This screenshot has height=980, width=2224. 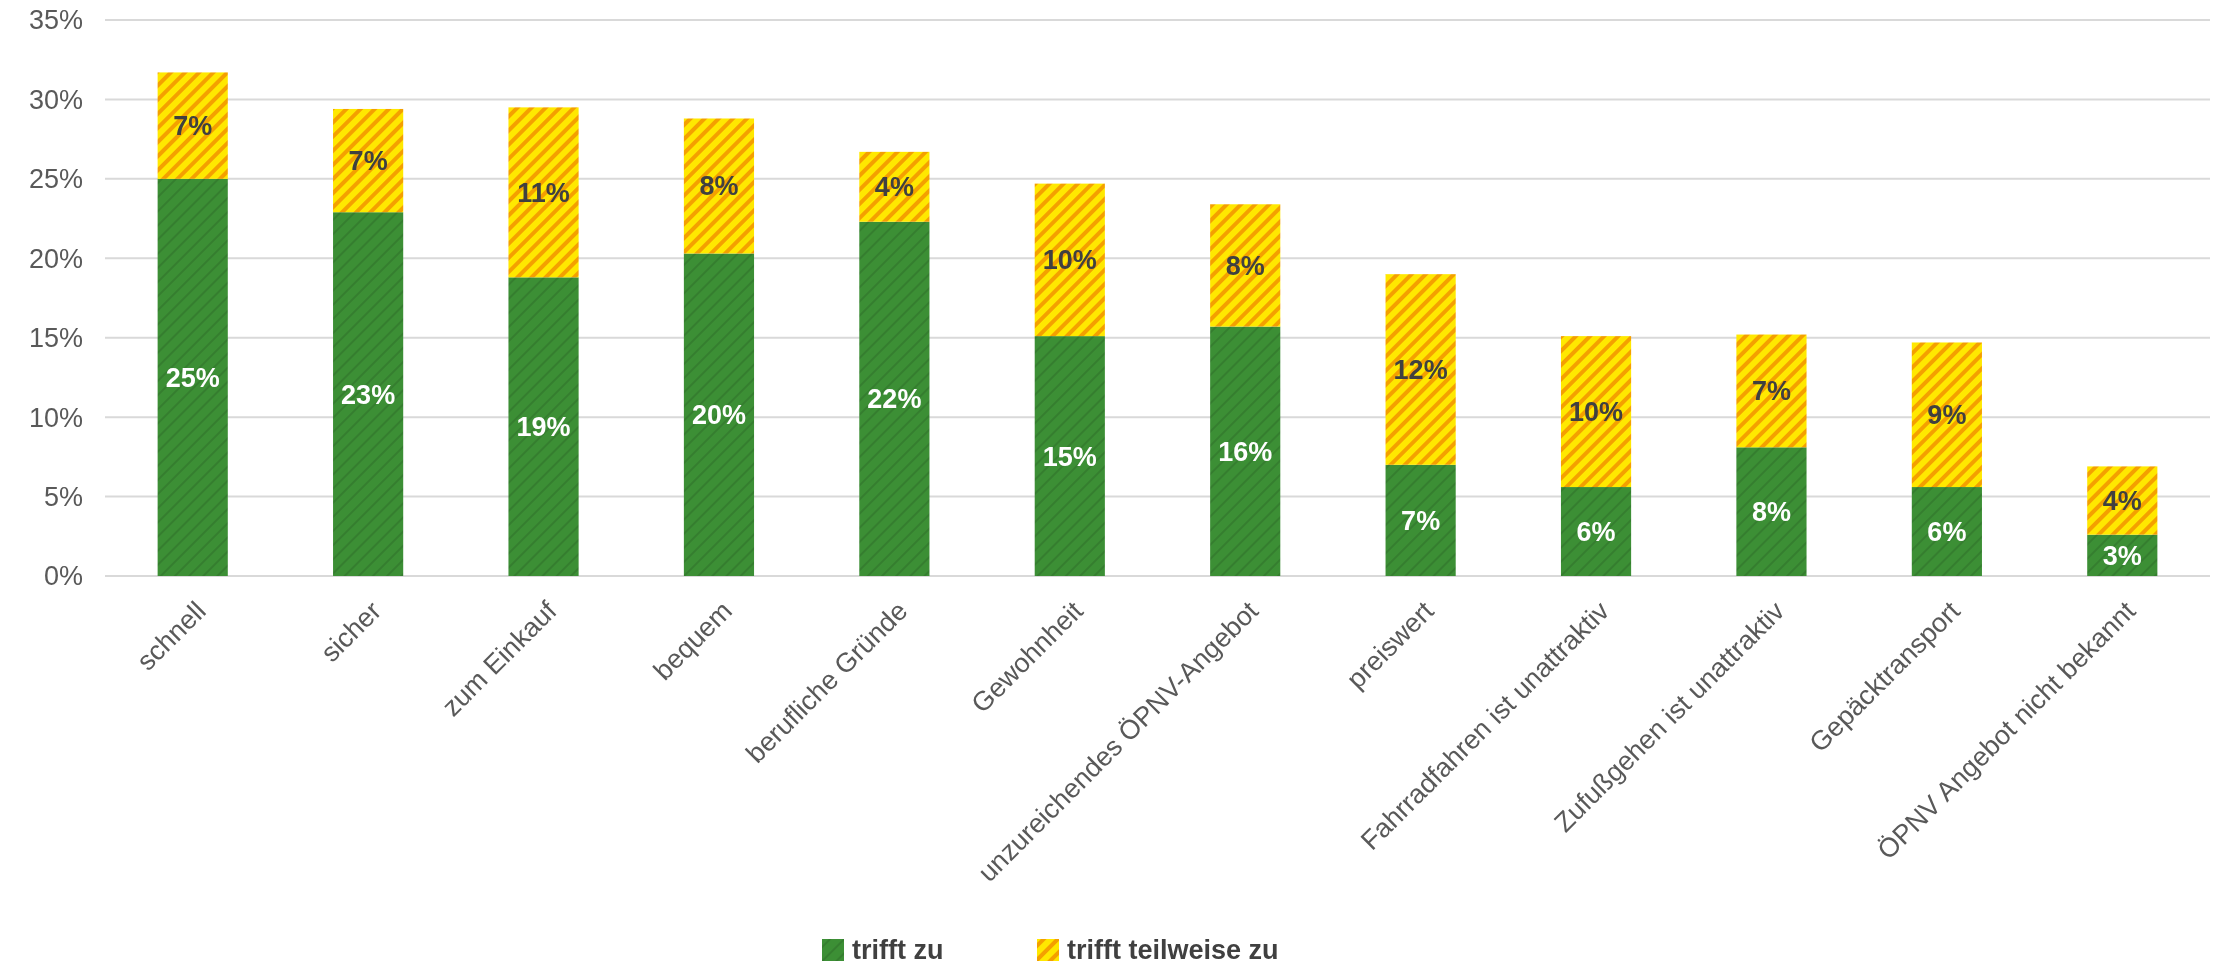 I want to click on data-label: 11%, so click(x=543, y=192).